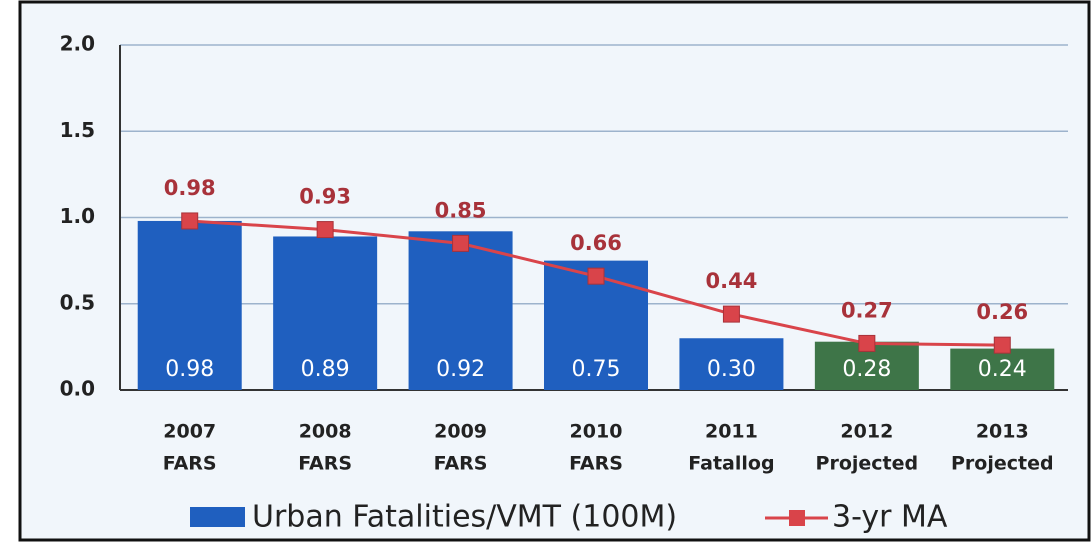  Describe the element at coordinates (77, 130) in the screenshot. I see `y-tick-label: 1.5` at that location.